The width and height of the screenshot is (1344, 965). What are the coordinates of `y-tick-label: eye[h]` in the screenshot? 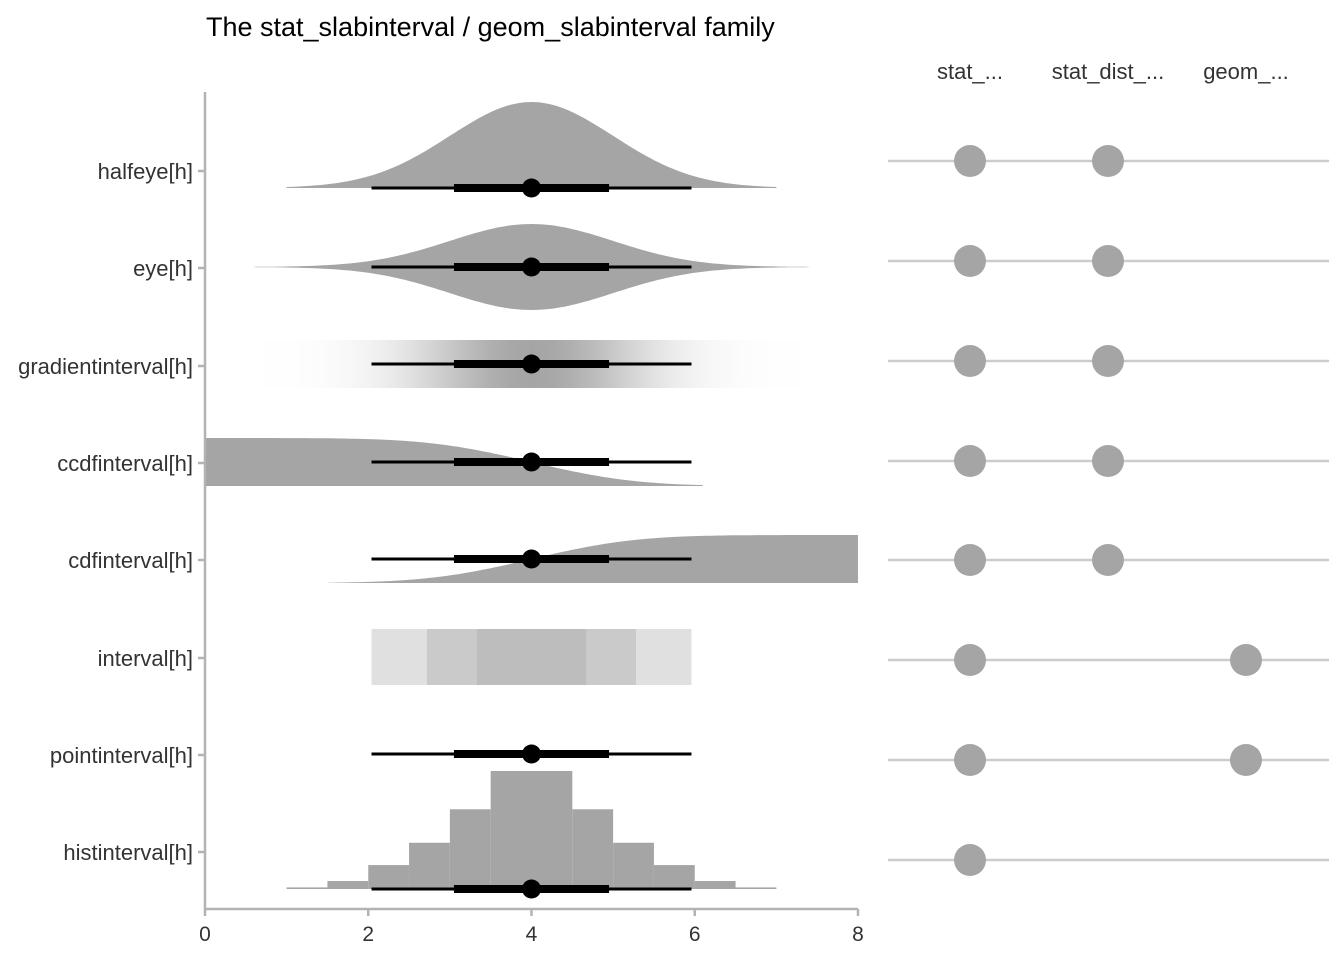 It's located at (163, 268).